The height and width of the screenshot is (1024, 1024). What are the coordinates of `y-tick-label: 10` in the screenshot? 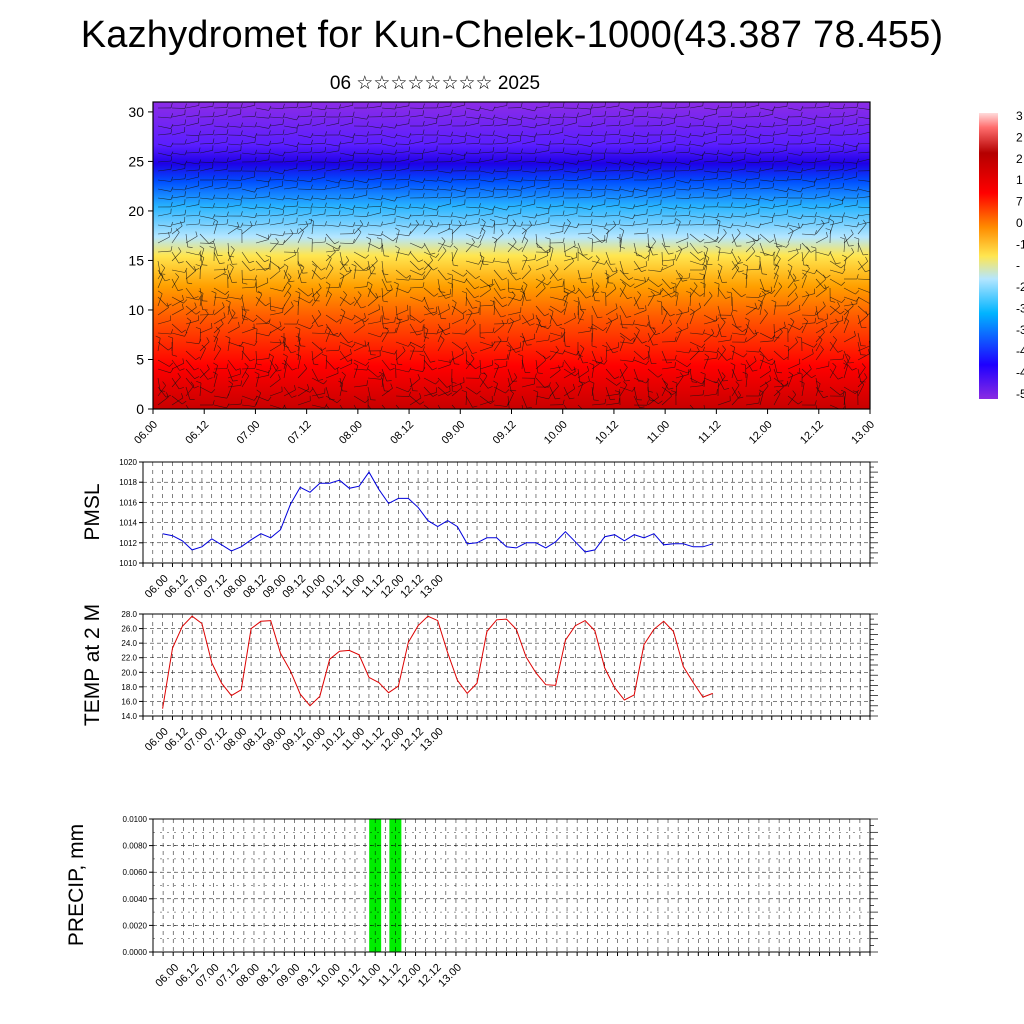 It's located at (136, 310).